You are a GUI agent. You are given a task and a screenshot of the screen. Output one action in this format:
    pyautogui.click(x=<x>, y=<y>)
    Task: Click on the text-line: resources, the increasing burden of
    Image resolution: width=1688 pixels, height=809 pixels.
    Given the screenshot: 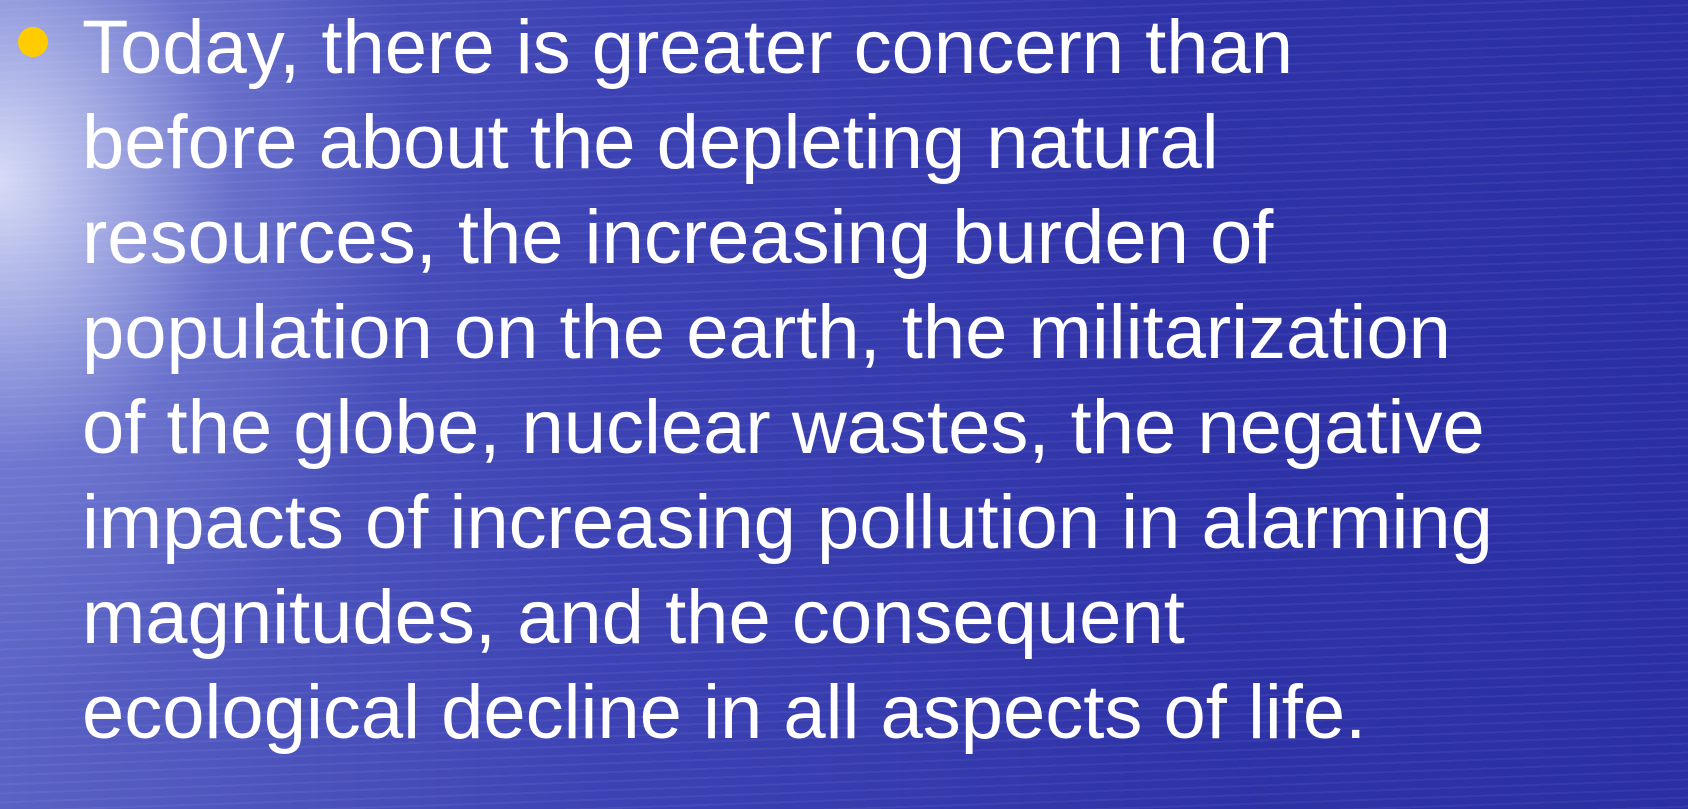 What is the action you would take?
    pyautogui.click(x=678, y=237)
    